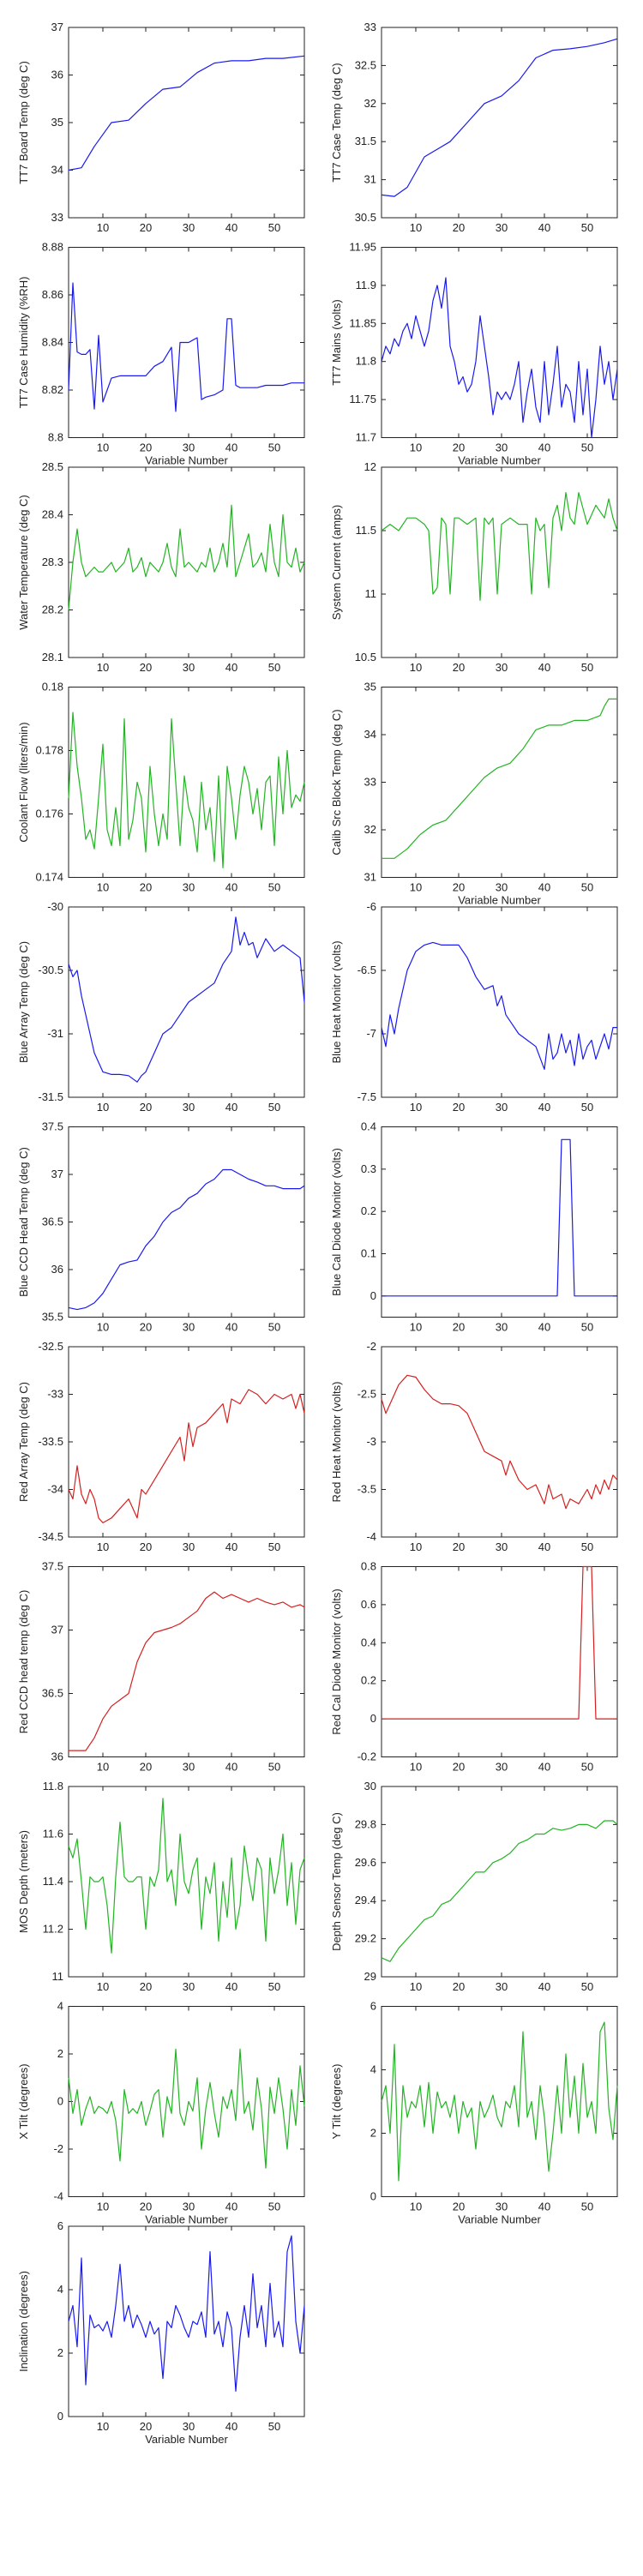 The image size is (643, 2576). I want to click on y-tick-label: 0.2, so click(368, 1210).